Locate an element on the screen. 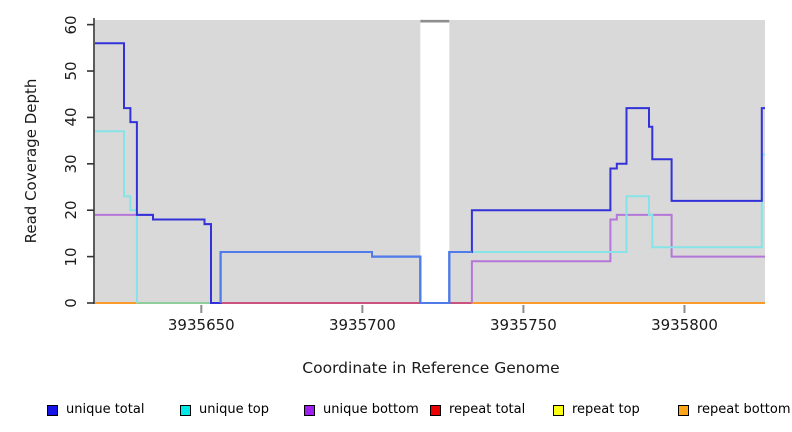 The height and width of the screenshot is (432, 792). y-tick-label: 10 is located at coordinates (71, 257).